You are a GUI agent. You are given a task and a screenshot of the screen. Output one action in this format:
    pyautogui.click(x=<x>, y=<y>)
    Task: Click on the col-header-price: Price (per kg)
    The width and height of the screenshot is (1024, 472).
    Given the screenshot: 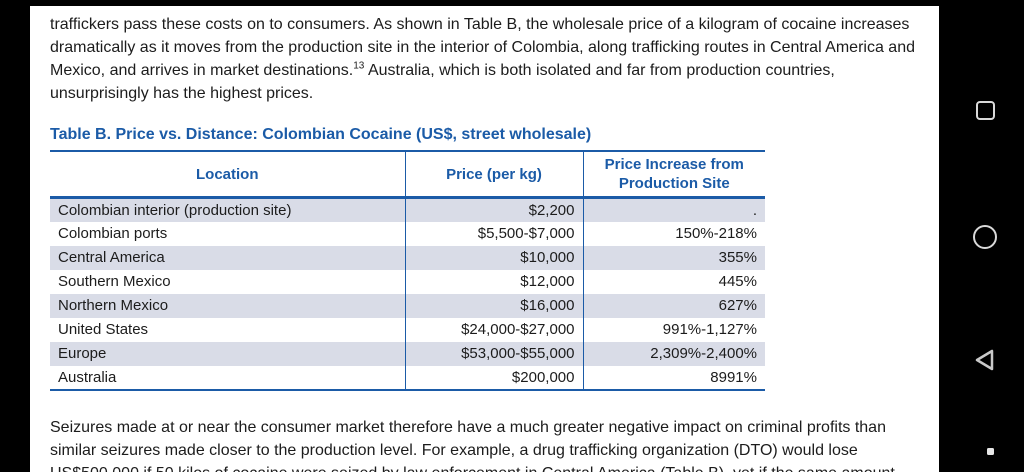 What is the action you would take?
    pyautogui.click(x=493, y=175)
    